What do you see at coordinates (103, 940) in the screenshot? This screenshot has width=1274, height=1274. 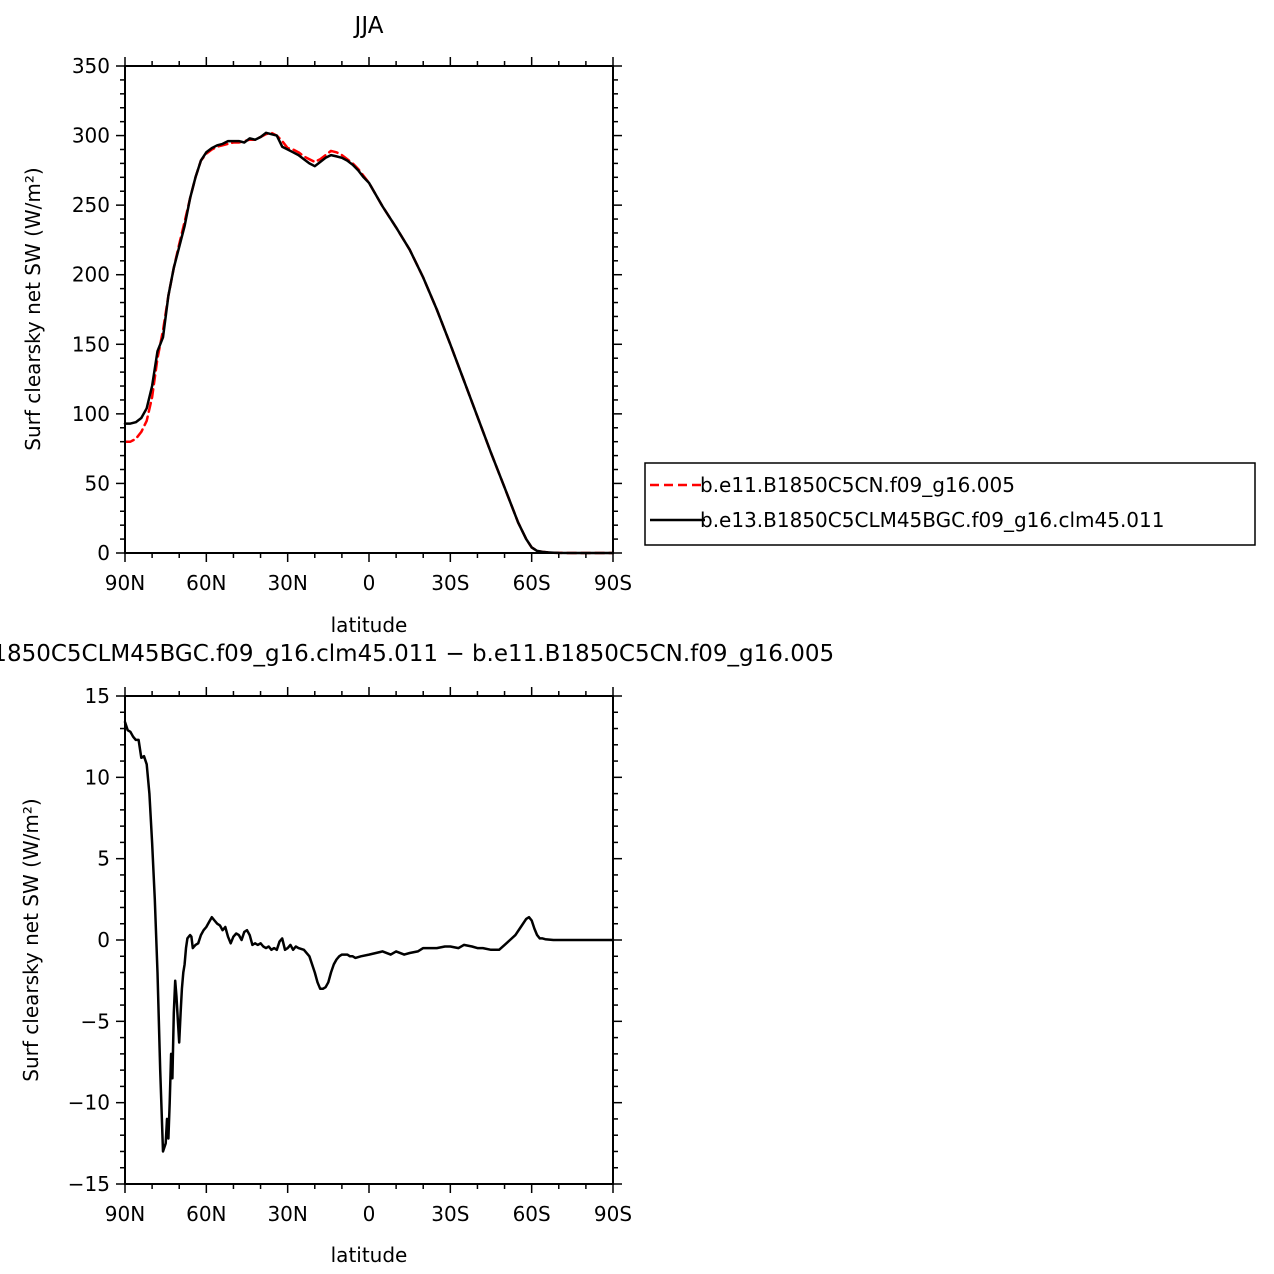 I see `bottom-y-tick-label: 0` at bounding box center [103, 940].